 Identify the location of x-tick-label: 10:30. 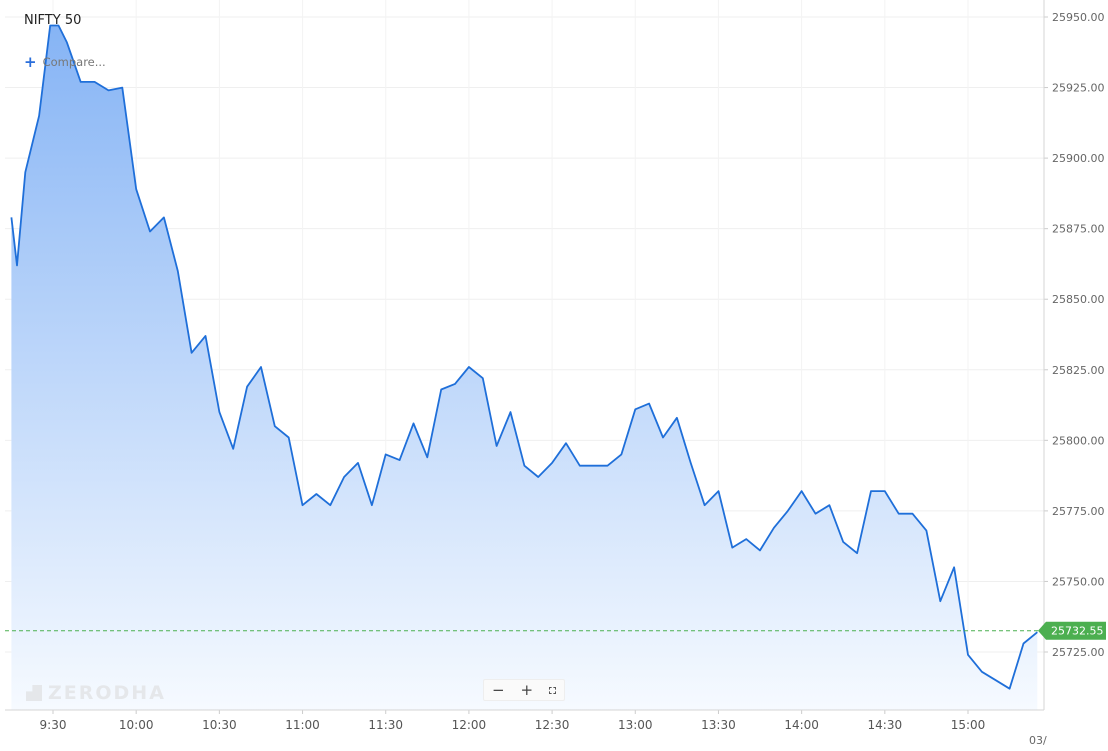
(219, 725).